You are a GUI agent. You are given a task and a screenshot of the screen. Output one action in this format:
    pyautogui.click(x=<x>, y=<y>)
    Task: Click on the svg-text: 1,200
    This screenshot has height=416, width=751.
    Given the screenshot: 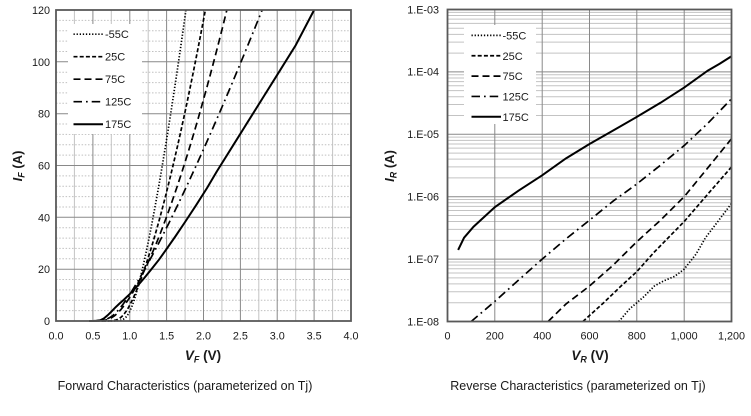 What is the action you would take?
    pyautogui.click(x=731, y=337)
    